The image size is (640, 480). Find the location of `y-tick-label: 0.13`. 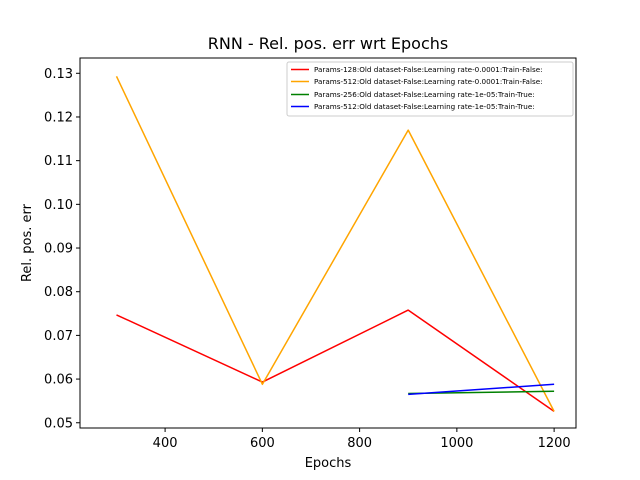

y-tick-label: 0.13 is located at coordinates (58, 74).